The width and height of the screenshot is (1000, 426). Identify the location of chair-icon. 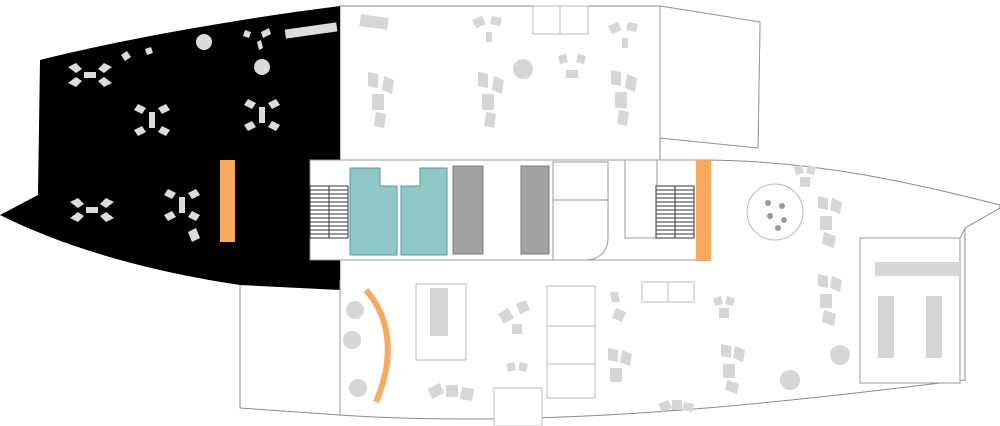
(194, 235).